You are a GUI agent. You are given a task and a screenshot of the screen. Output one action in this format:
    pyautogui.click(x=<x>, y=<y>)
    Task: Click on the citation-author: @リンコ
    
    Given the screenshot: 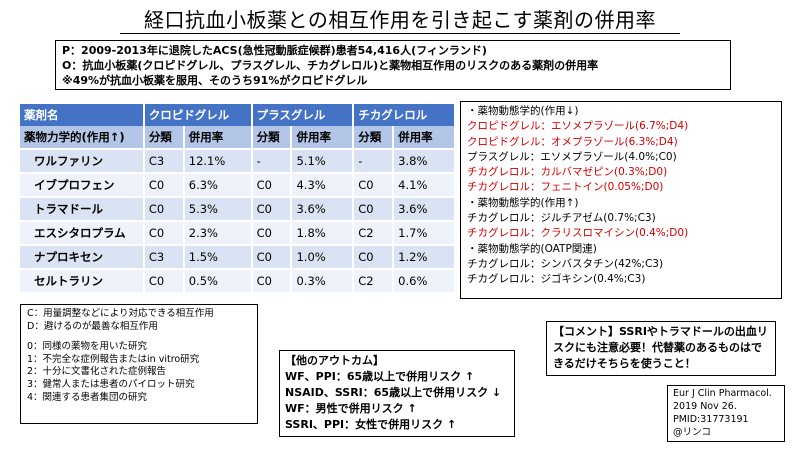 What is the action you would take?
    pyautogui.click(x=692, y=432)
    